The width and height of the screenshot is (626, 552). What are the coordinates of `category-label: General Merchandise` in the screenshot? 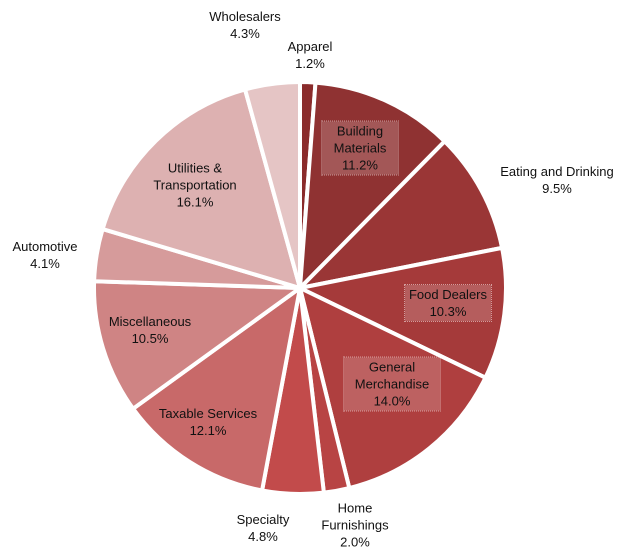 It's located at (392, 375).